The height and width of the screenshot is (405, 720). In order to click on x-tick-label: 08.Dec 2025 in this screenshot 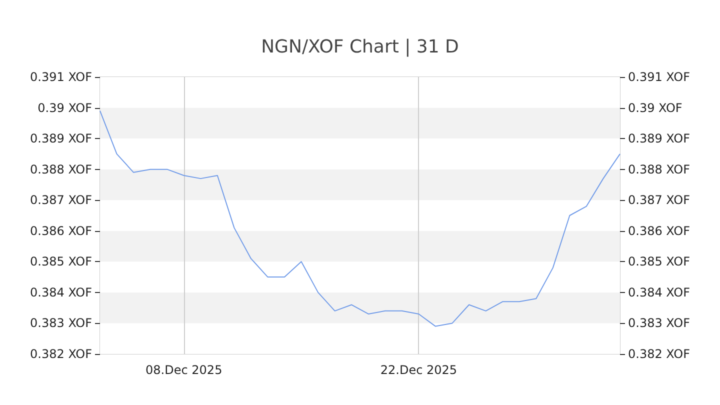, I will do `click(184, 370)`.